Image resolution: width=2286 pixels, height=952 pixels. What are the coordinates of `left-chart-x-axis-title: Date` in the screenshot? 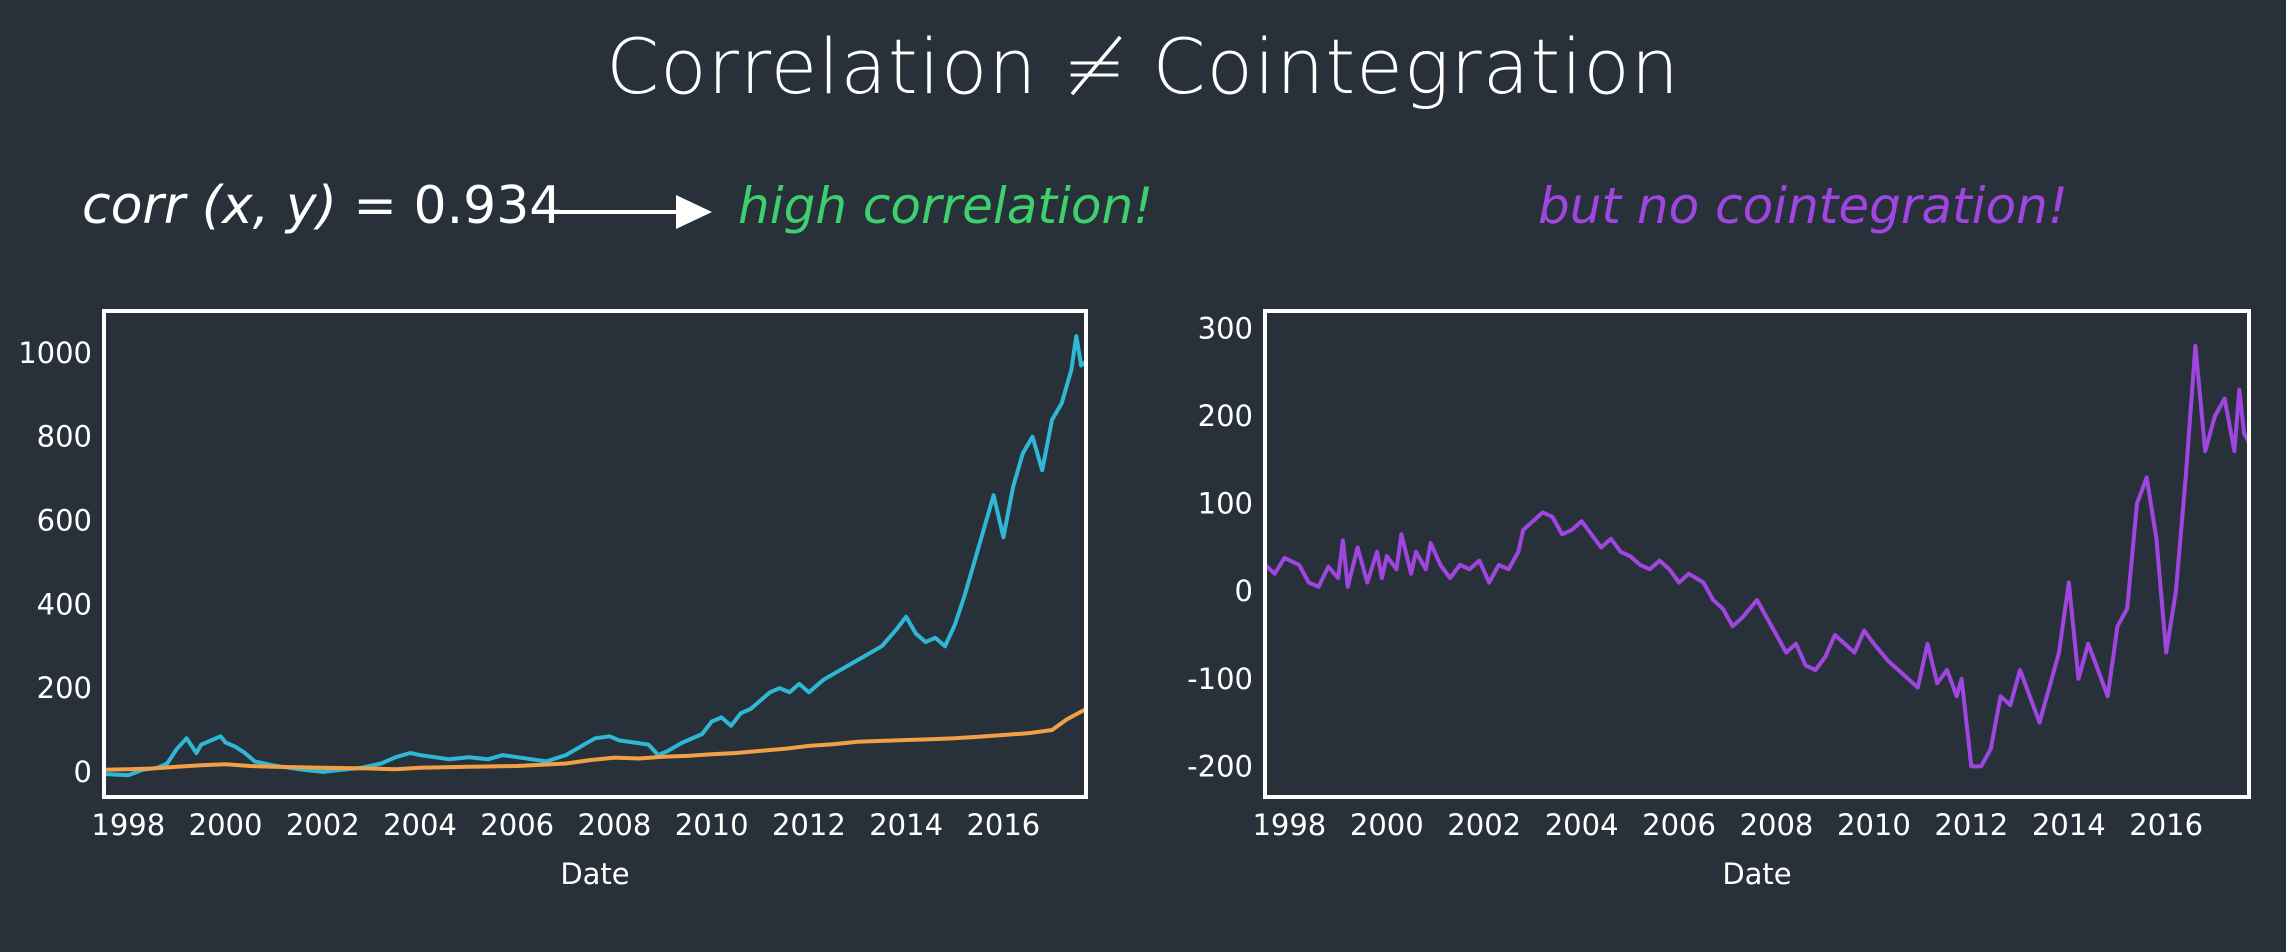 It's located at (594, 874).